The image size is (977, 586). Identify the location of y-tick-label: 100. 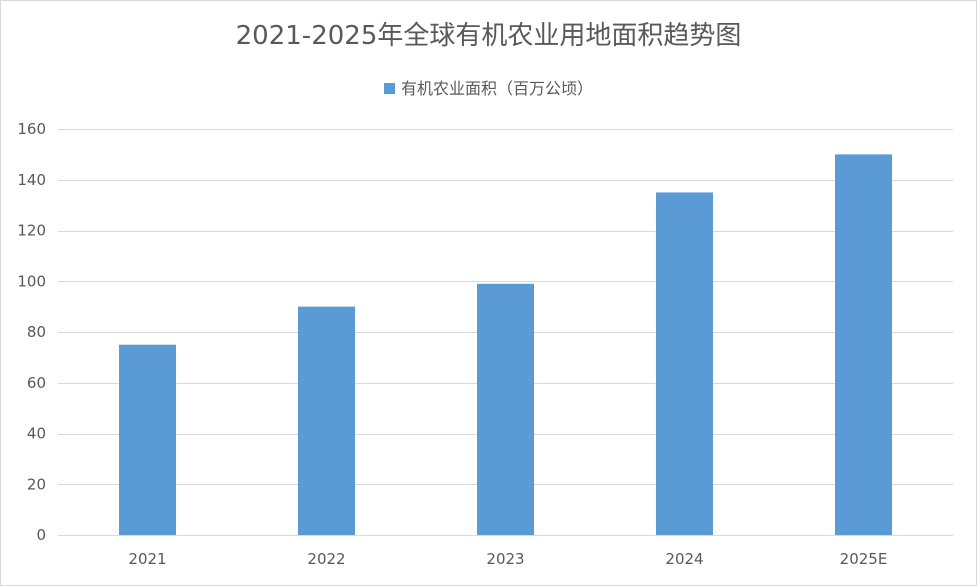
(31, 281).